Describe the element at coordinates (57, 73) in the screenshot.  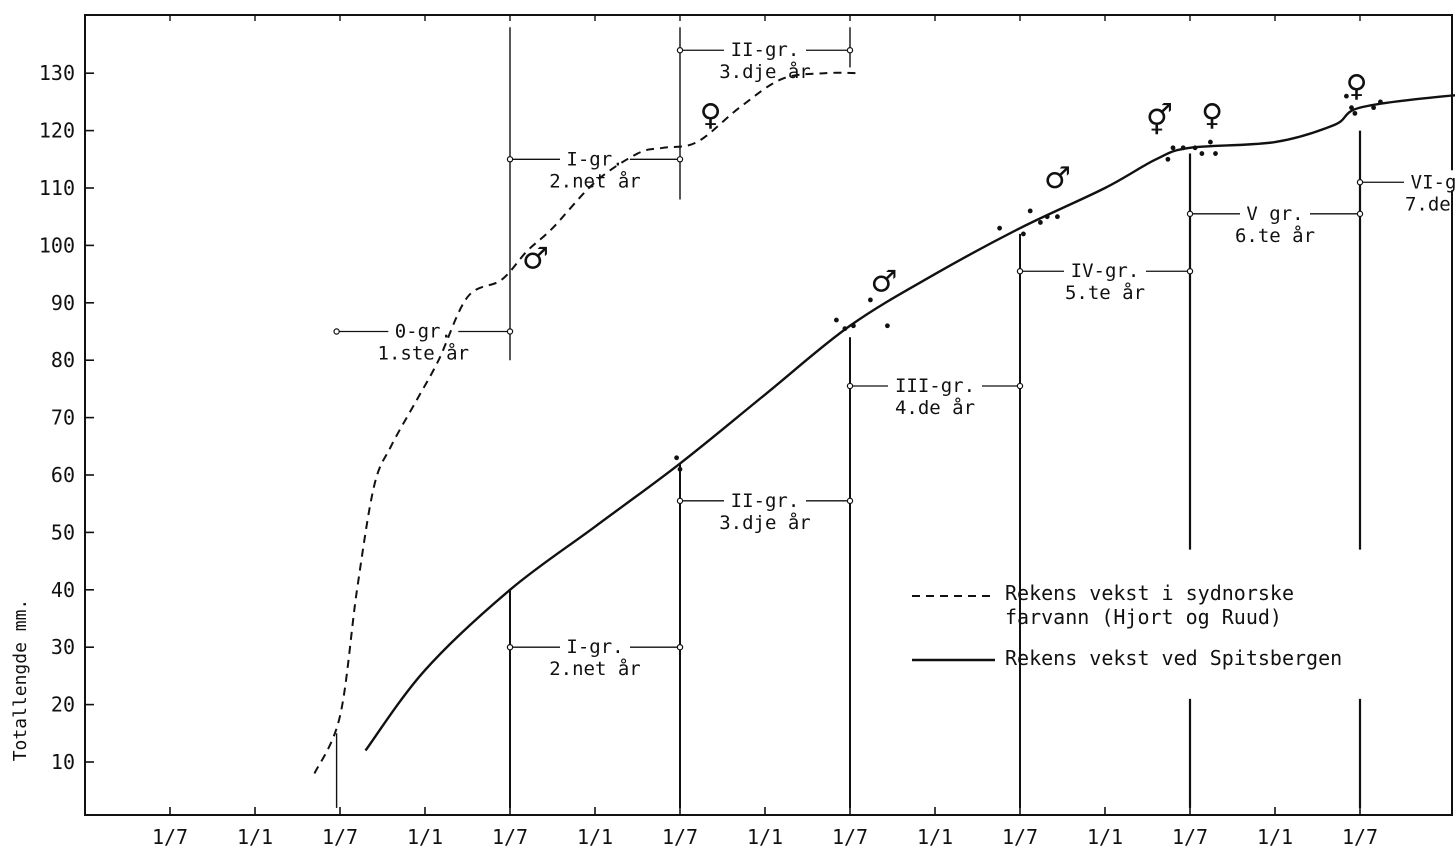
I see `y-tick-label: 130` at that location.